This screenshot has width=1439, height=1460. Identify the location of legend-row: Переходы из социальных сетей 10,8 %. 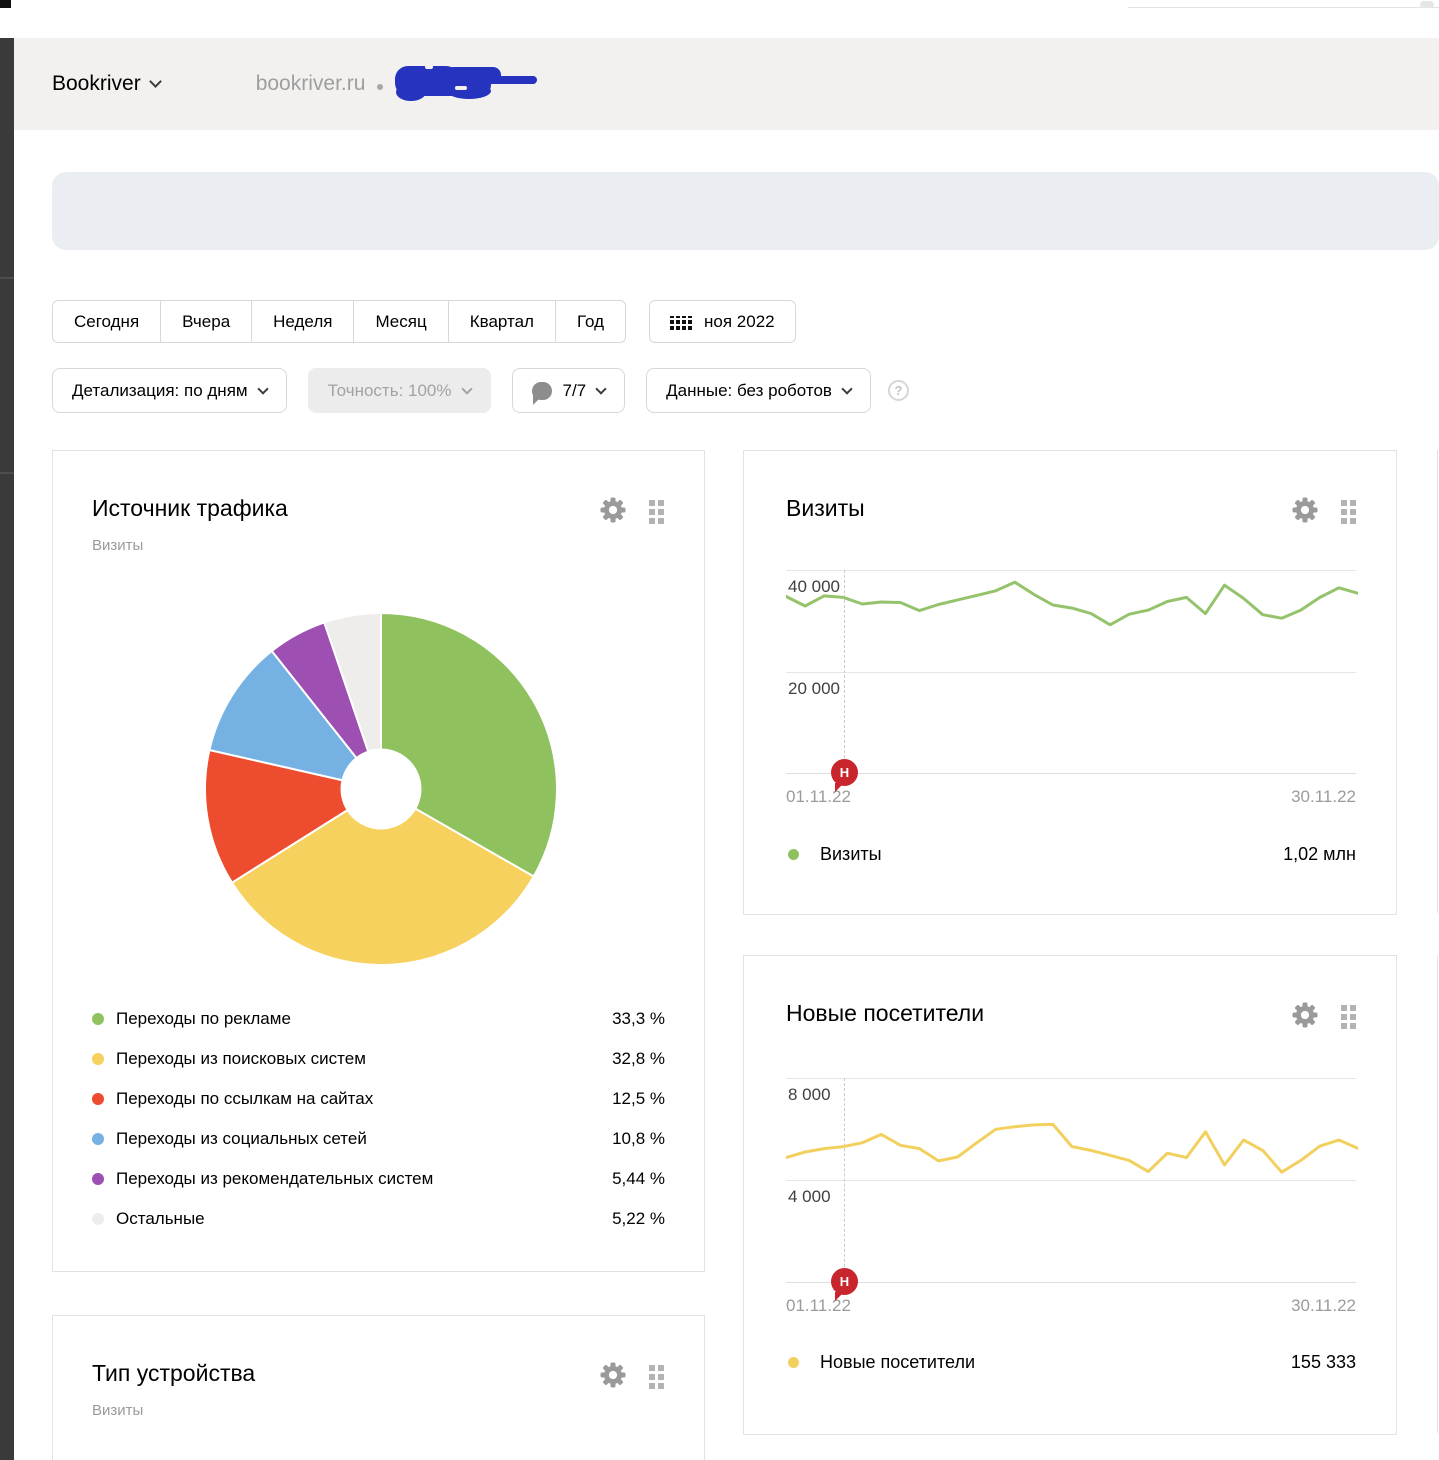
(378, 1139).